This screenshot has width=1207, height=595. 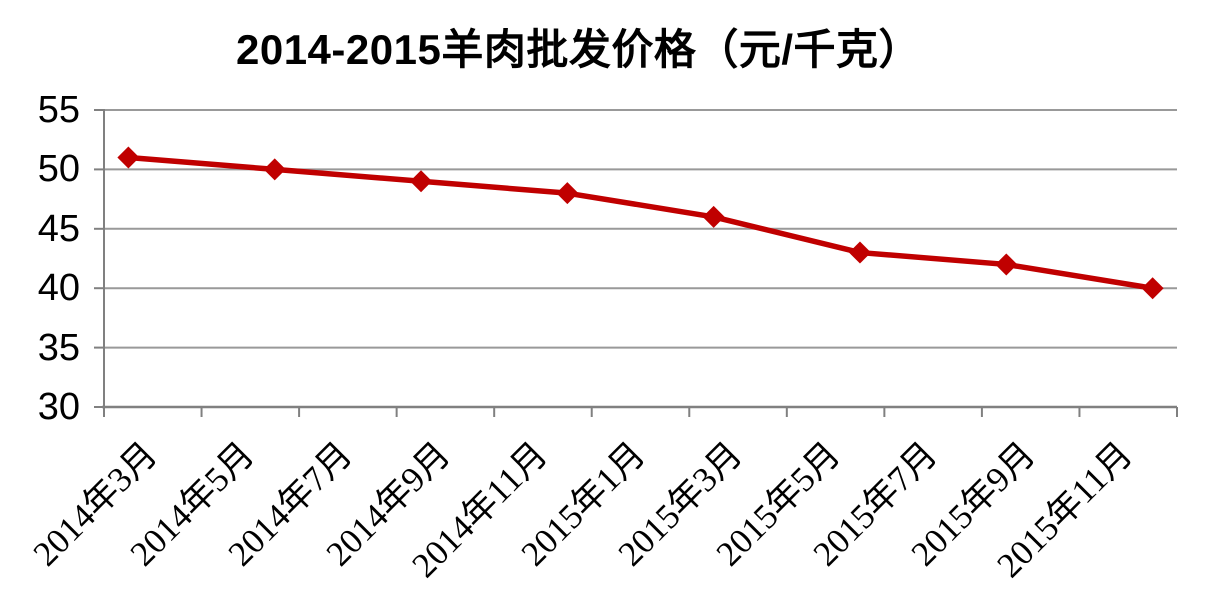 I want to click on chart-title: 2014-2015羊肉批发价格（元/千克）, so click(x=578, y=49).